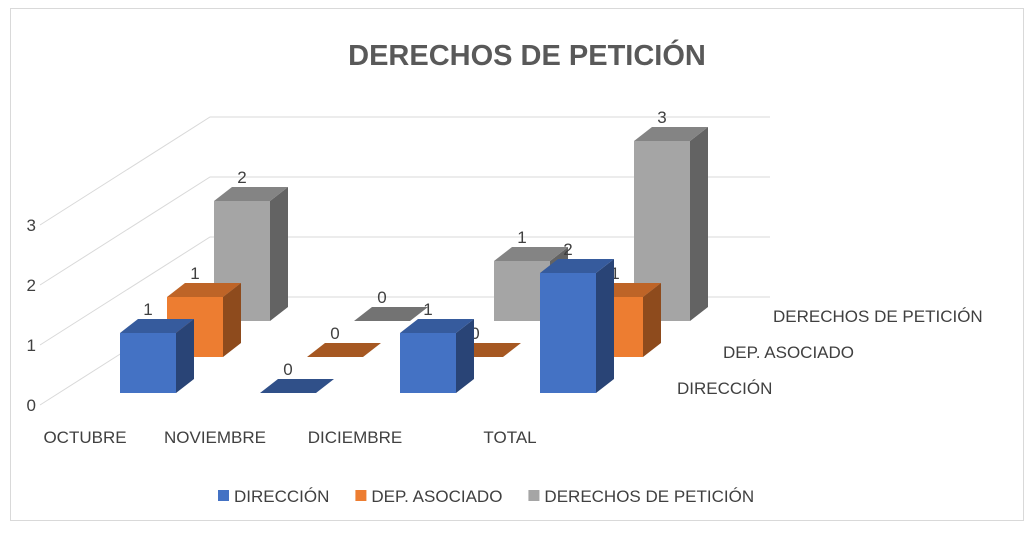 This screenshot has width=1034, height=536. I want to click on depth-label: DIRECCIÓN, so click(724, 388).